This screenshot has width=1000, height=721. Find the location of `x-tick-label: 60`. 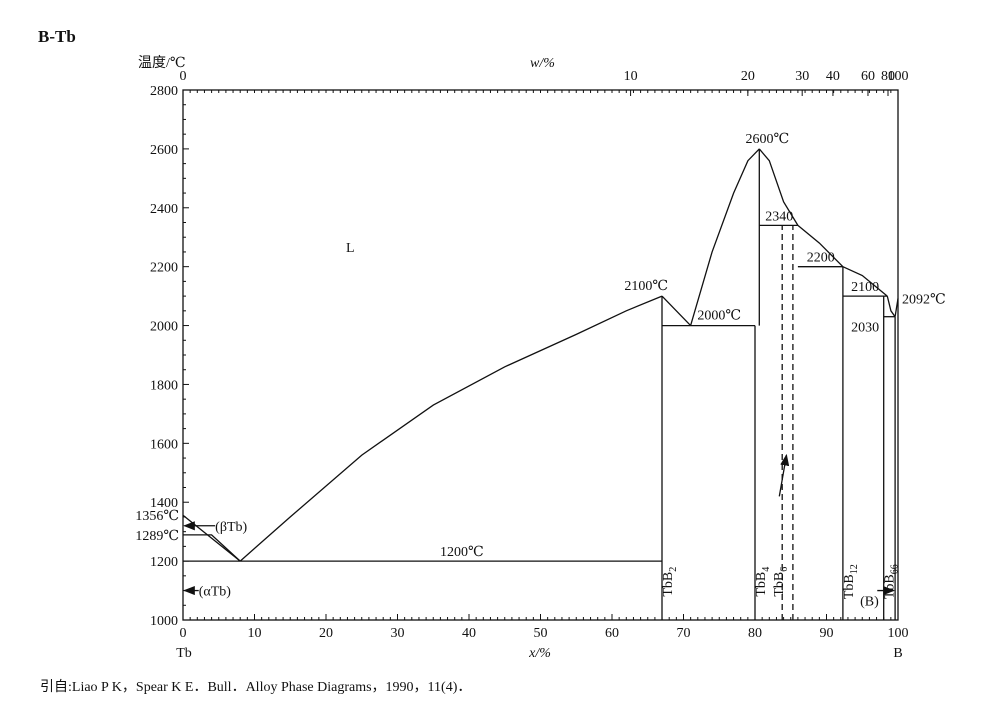

x-tick-label: 60 is located at coordinates (612, 633).